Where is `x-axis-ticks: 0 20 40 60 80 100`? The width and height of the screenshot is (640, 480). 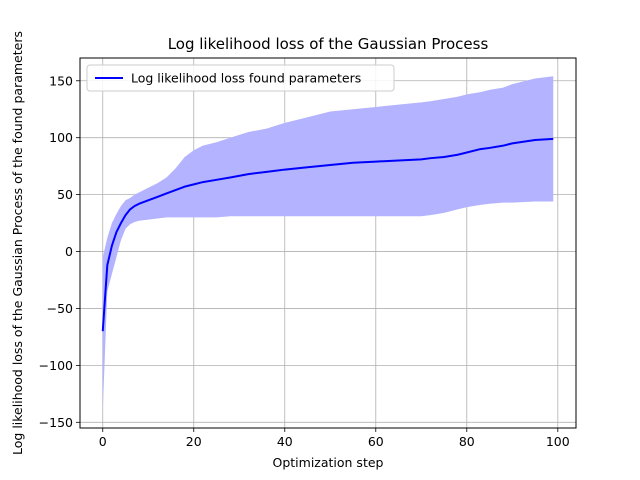
x-axis-ticks: 0 20 40 60 80 100 is located at coordinates (334, 438).